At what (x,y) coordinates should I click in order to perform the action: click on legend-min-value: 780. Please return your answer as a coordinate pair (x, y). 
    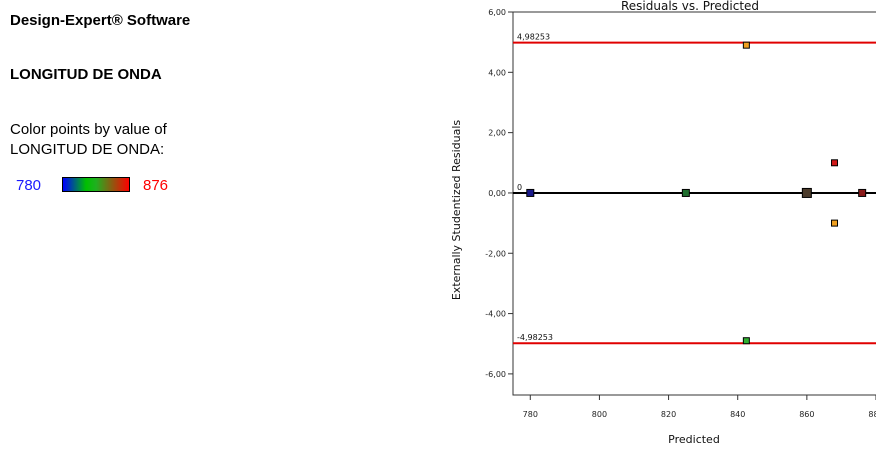
    Looking at the image, I should click on (29, 185).